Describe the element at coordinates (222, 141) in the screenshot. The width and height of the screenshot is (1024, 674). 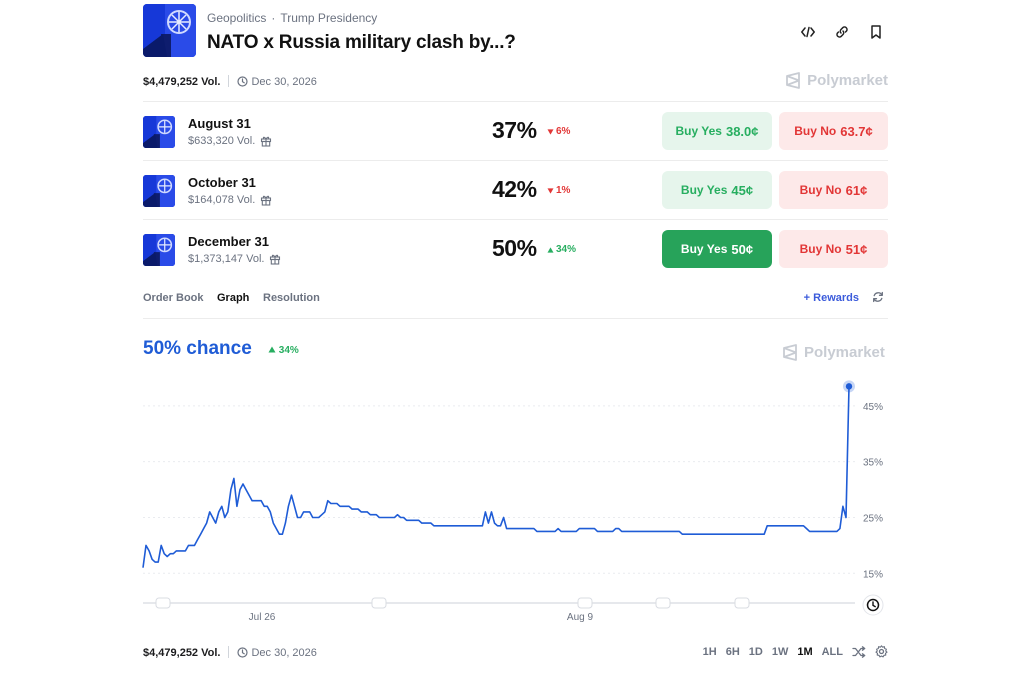
I see `outcome-volume-text: $633,320 Vol.` at that location.